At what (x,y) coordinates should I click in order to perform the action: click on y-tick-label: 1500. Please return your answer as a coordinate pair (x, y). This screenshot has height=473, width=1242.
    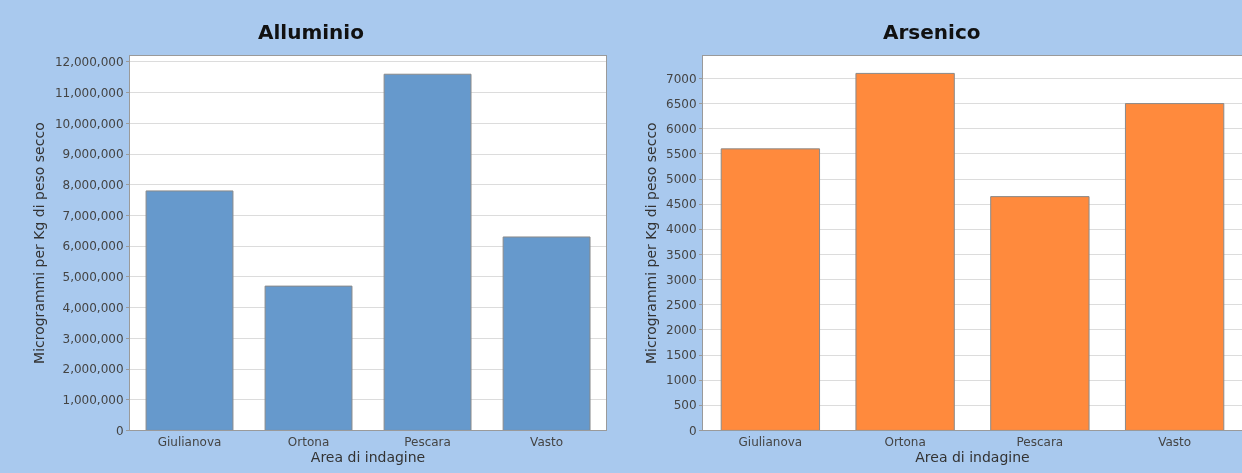
    Looking at the image, I should click on (681, 355).